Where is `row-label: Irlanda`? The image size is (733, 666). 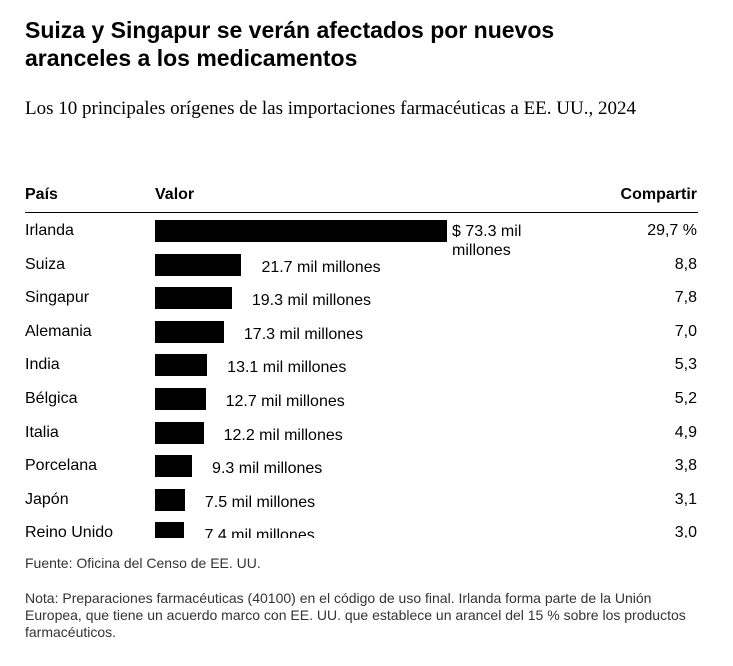
row-label: Irlanda is located at coordinates (49, 230).